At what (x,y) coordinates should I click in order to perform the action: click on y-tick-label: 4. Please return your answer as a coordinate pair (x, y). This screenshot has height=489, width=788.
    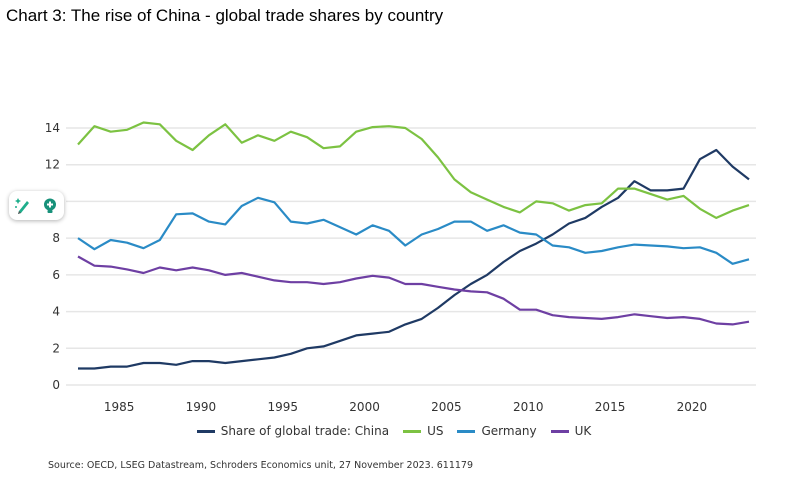
    Looking at the image, I should click on (56, 312).